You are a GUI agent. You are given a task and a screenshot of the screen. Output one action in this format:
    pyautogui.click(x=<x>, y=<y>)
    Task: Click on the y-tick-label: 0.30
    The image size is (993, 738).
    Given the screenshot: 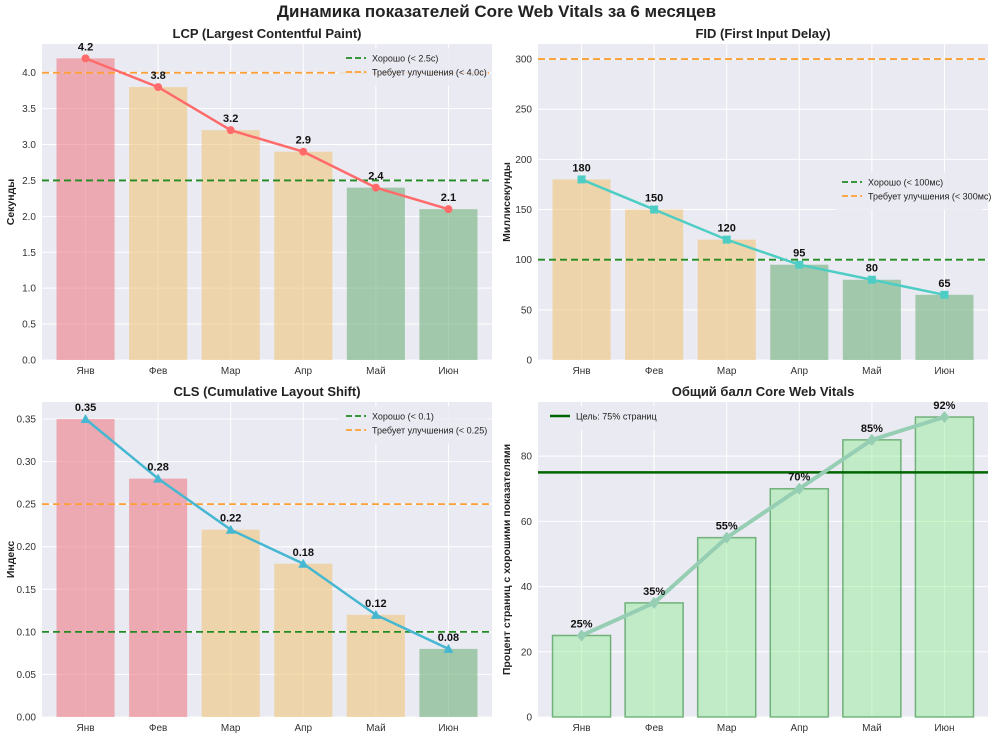 What is the action you would take?
    pyautogui.click(x=27, y=462)
    